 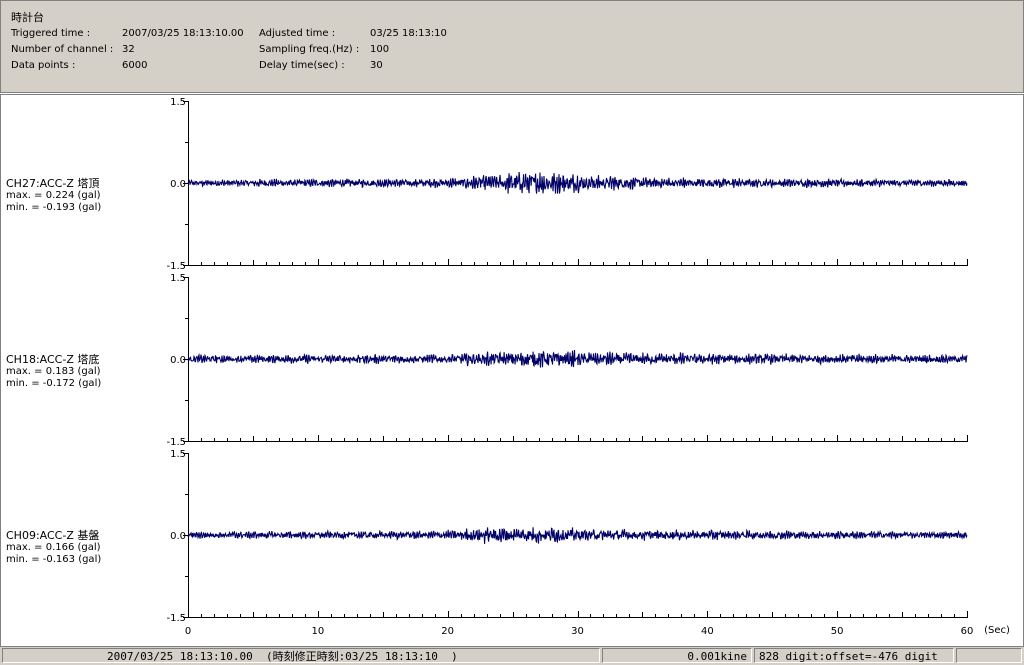 What do you see at coordinates (677, 655) in the screenshot?
I see `status-units: 0.001kine` at bounding box center [677, 655].